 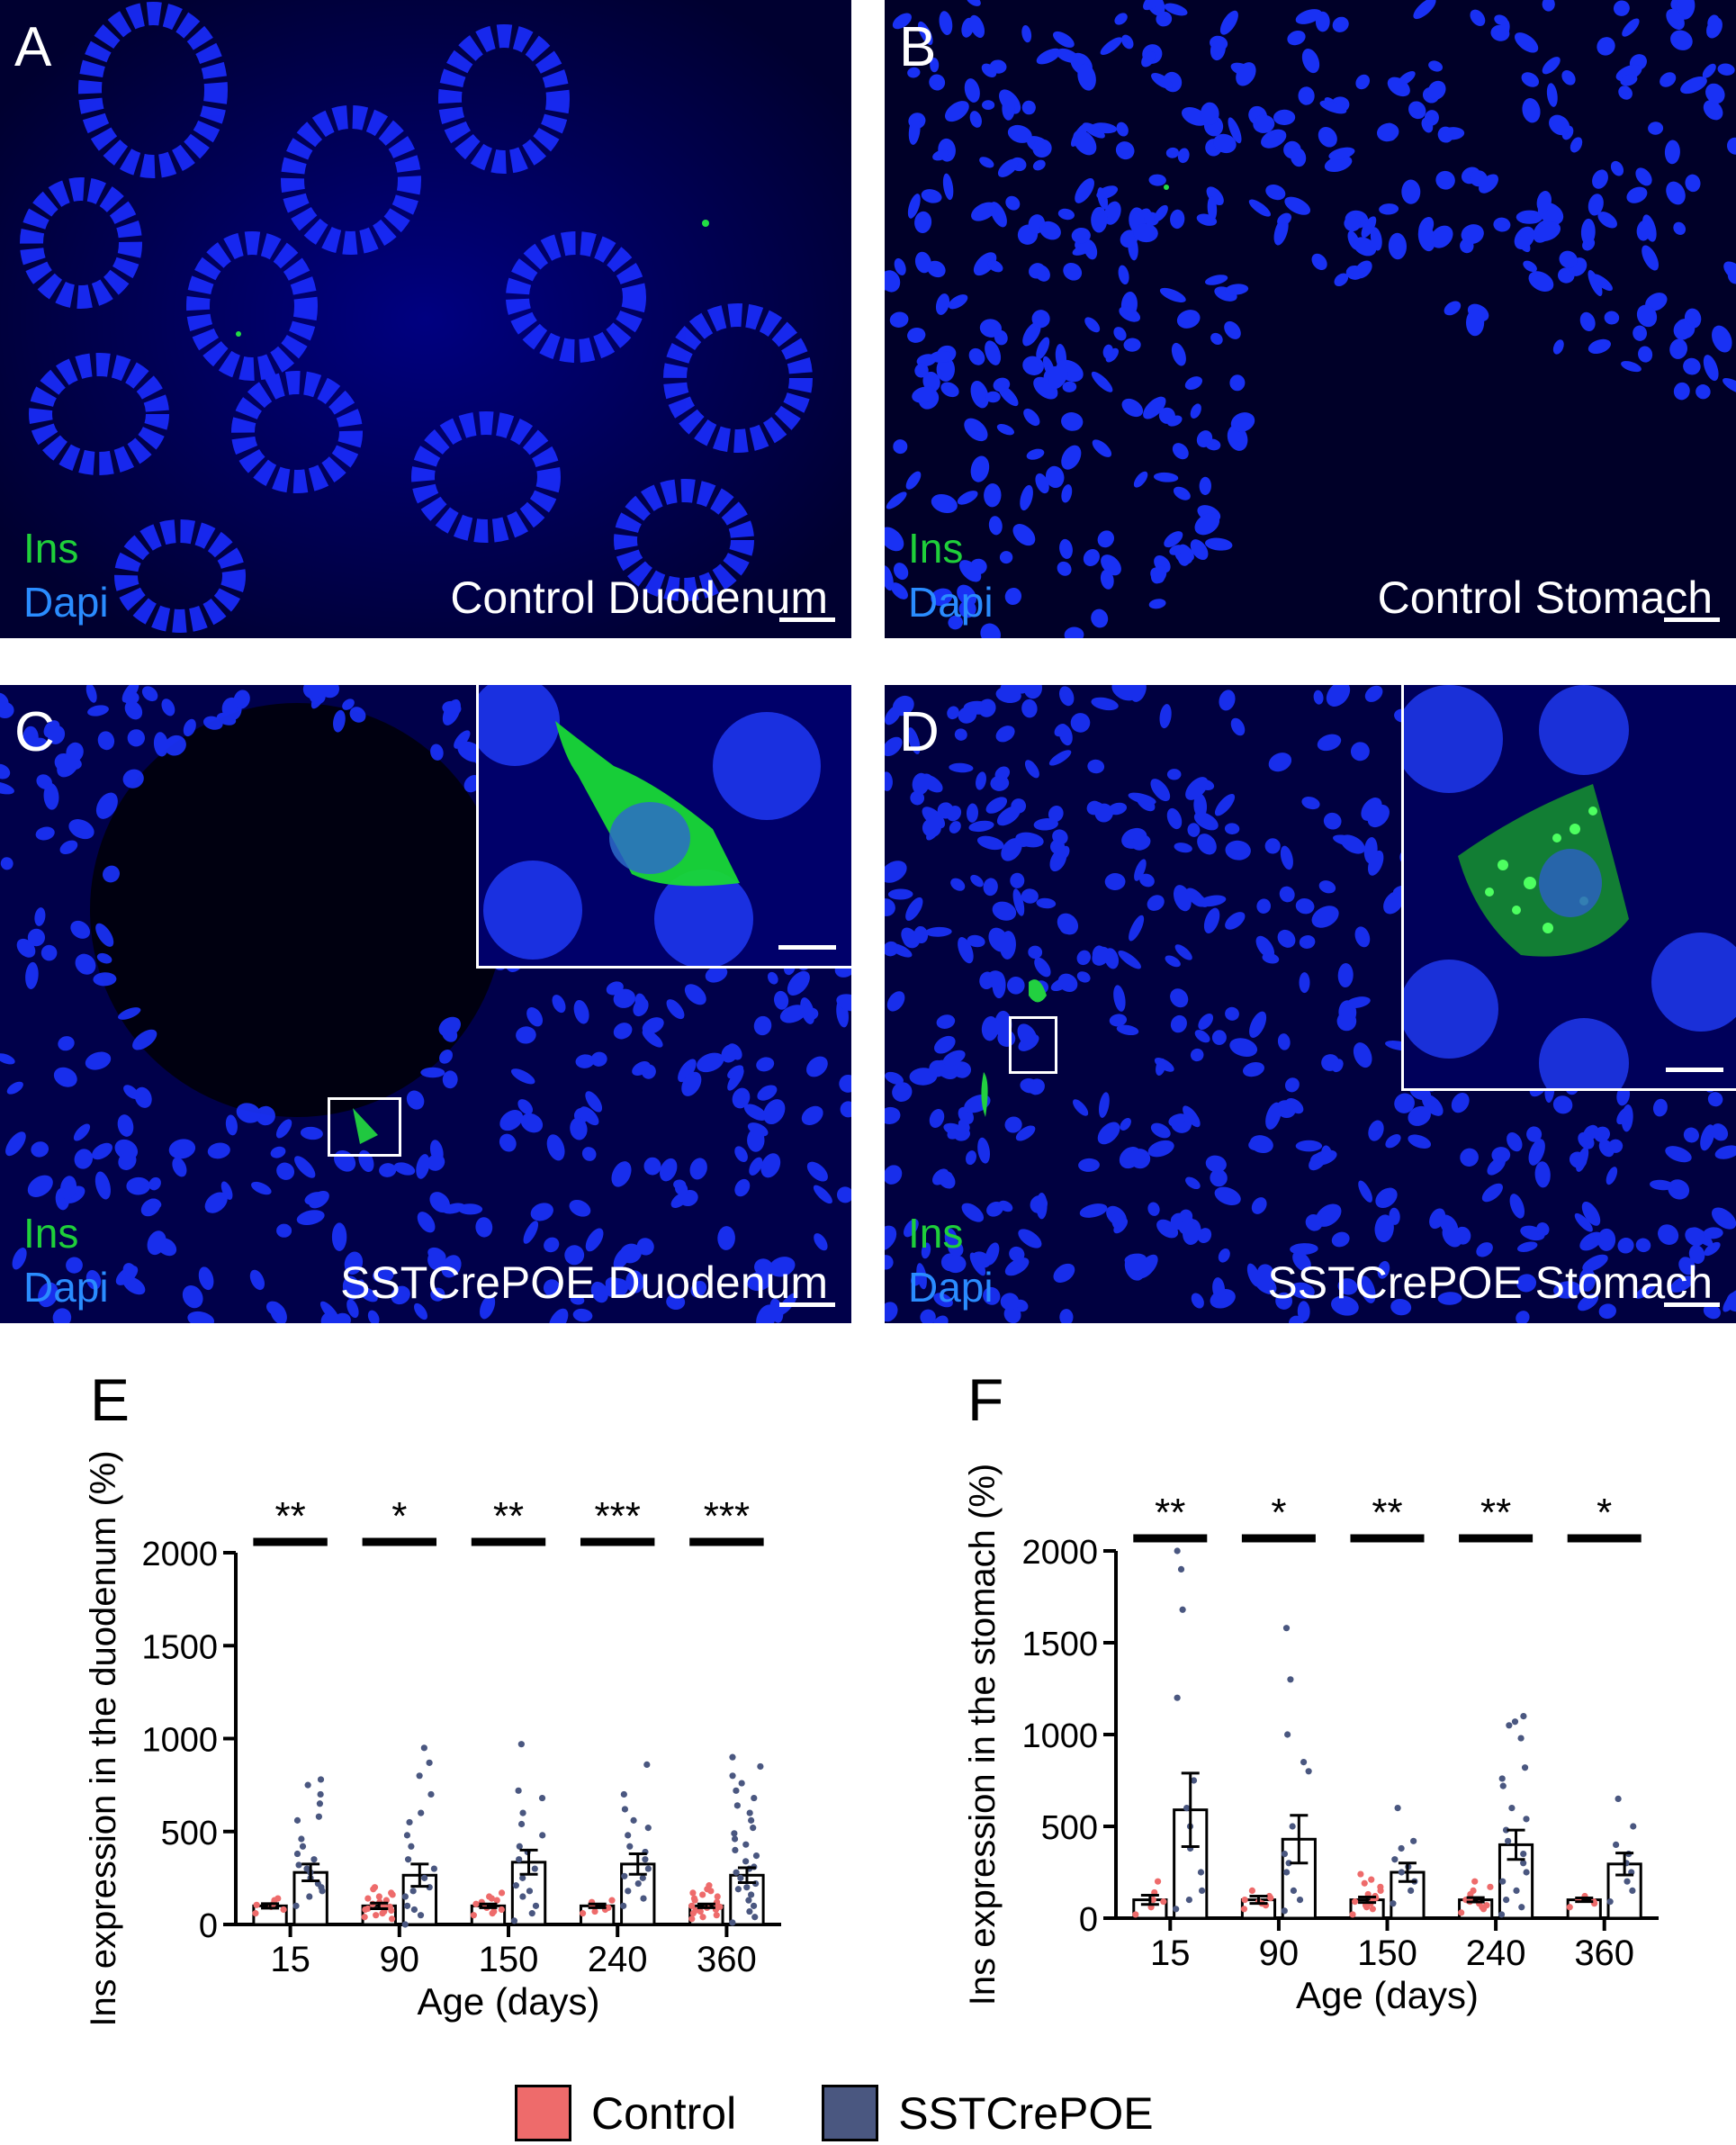 I want to click on panel-b-control-stomach: B Ins Dapi Control Stomach, so click(x=1310, y=319).